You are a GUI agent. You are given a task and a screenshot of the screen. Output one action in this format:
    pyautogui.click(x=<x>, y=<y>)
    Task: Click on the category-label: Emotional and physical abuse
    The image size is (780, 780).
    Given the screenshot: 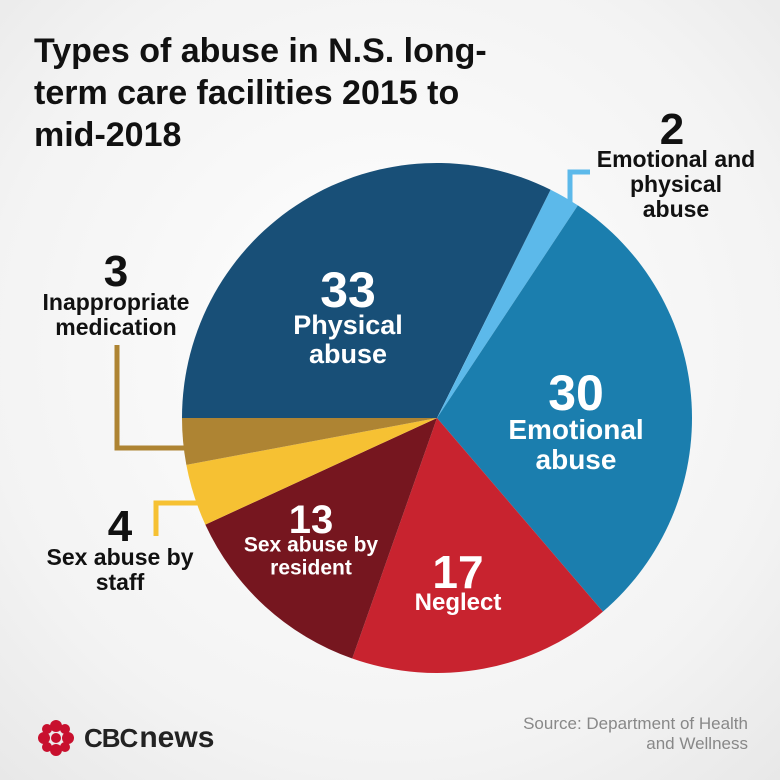 What is the action you would take?
    pyautogui.click(x=676, y=183)
    